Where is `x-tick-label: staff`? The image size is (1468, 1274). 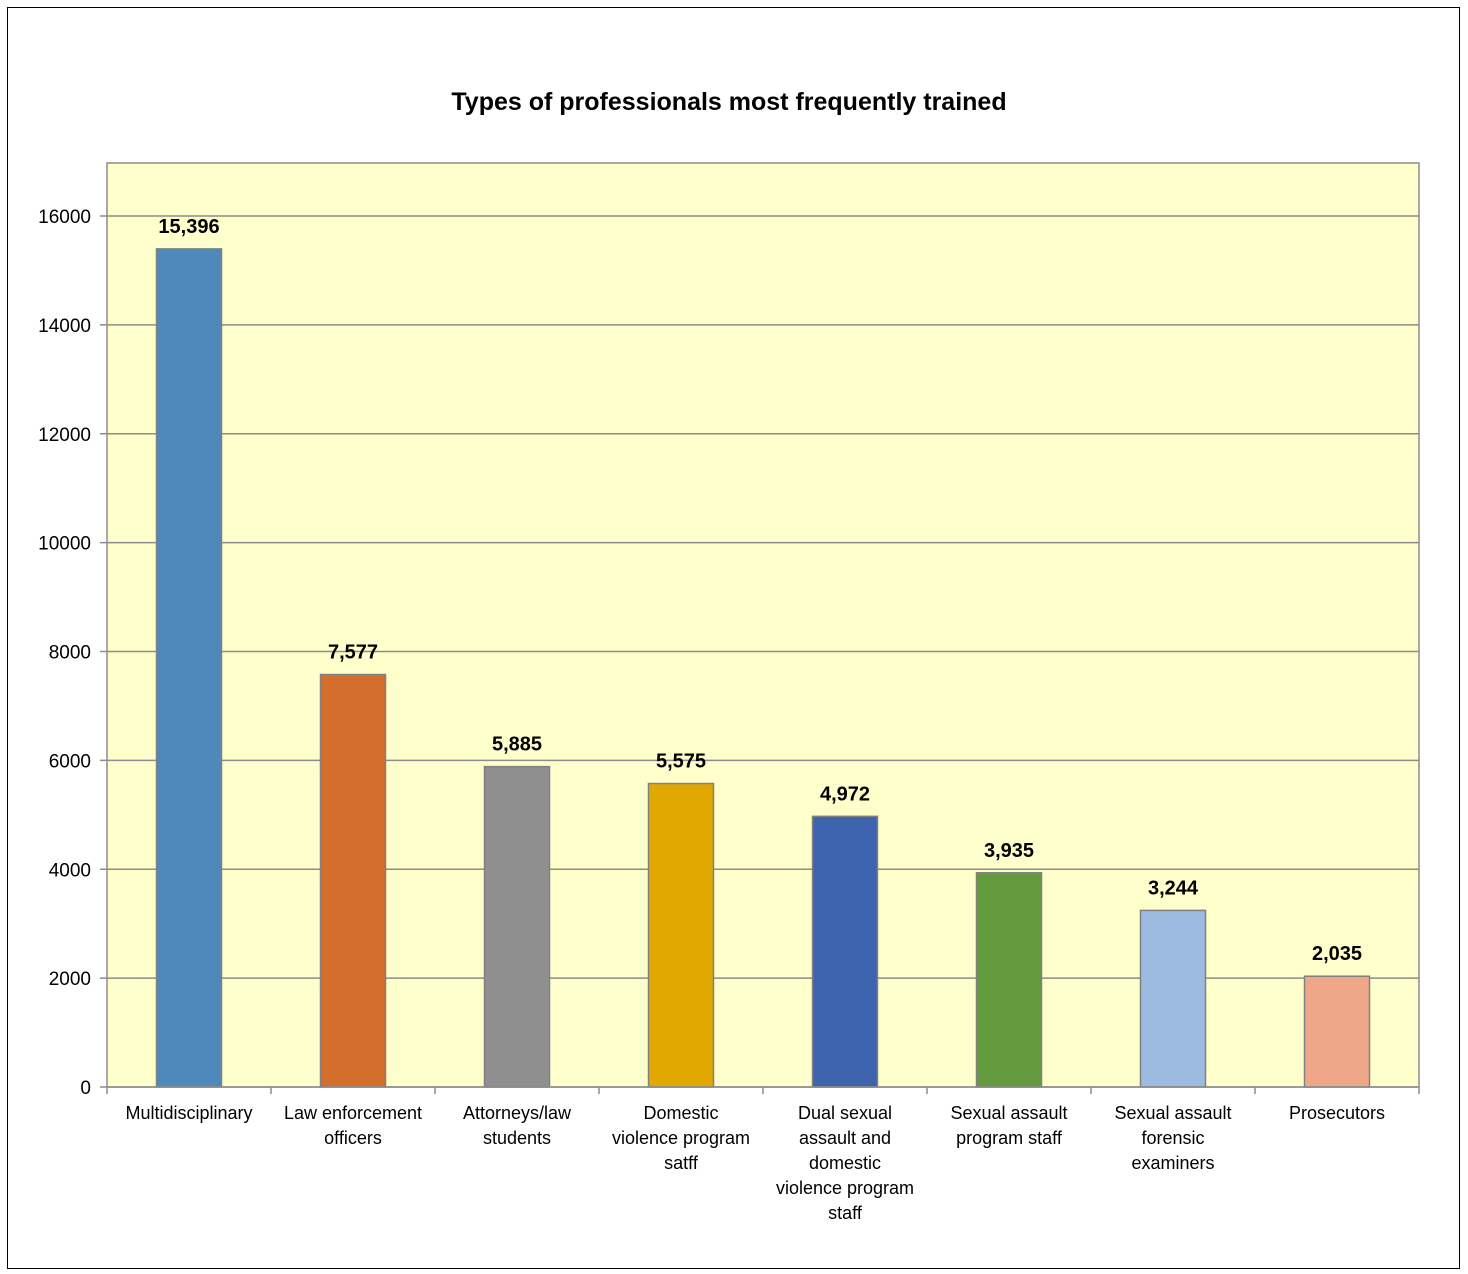 x-tick-label: staff is located at coordinates (845, 1213).